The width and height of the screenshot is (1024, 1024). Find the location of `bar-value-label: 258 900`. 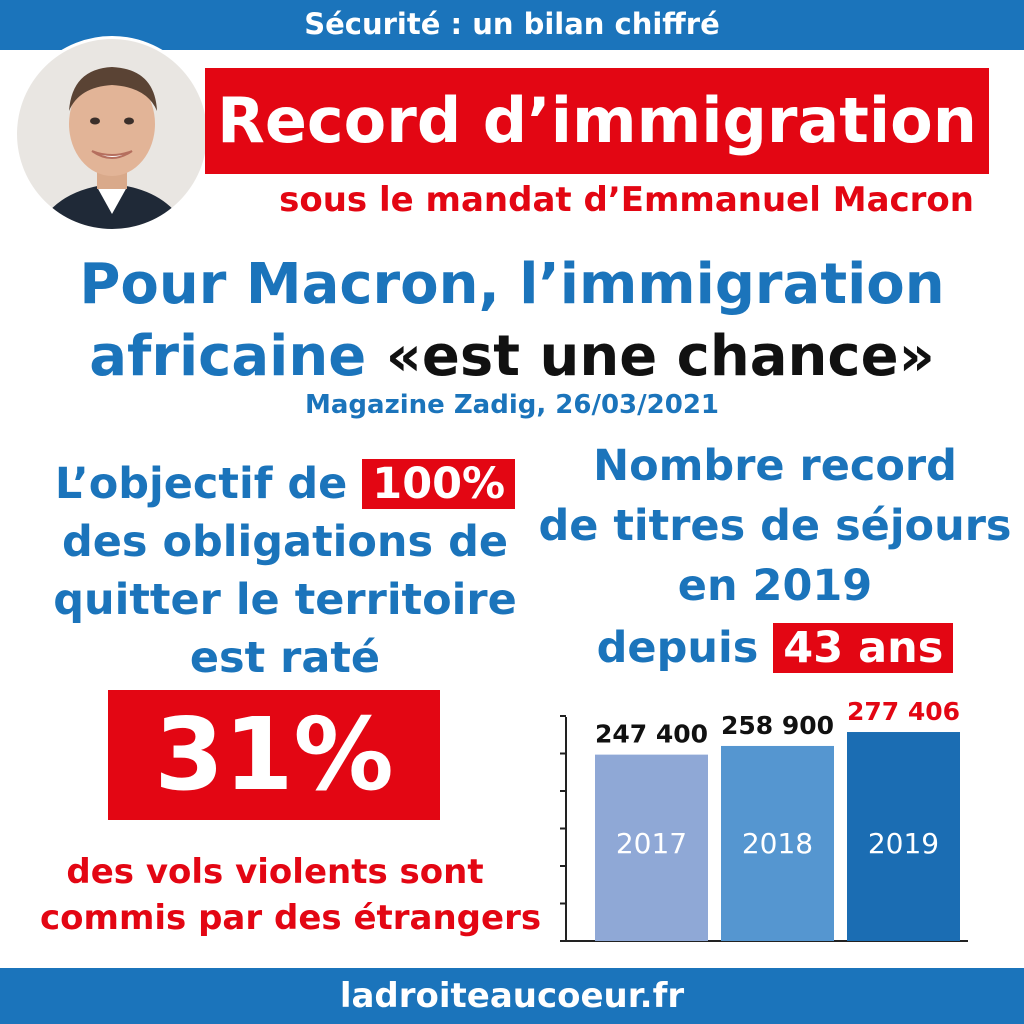

bar-value-label: 258 900 is located at coordinates (777, 725).